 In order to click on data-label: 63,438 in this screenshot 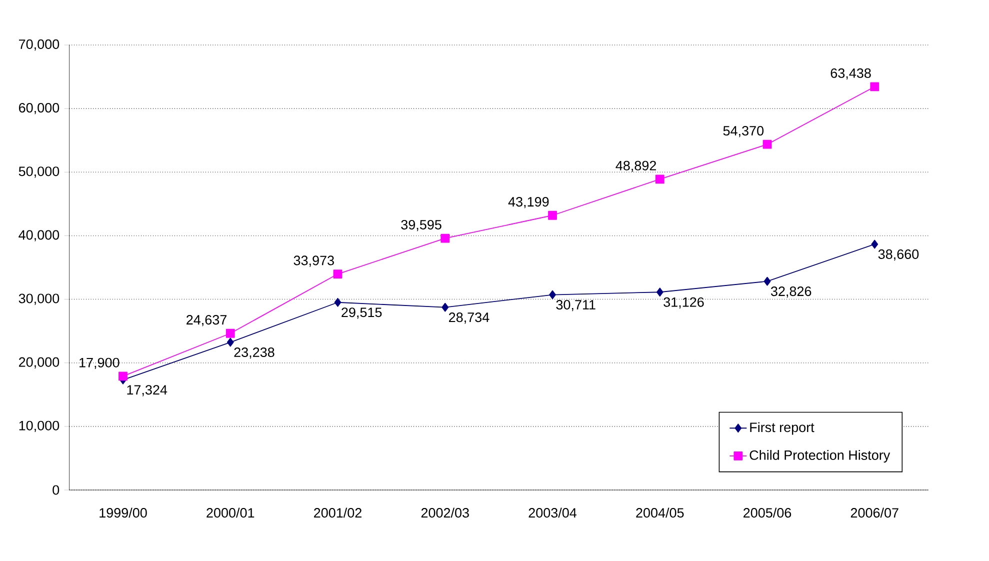, I will do `click(850, 74)`.